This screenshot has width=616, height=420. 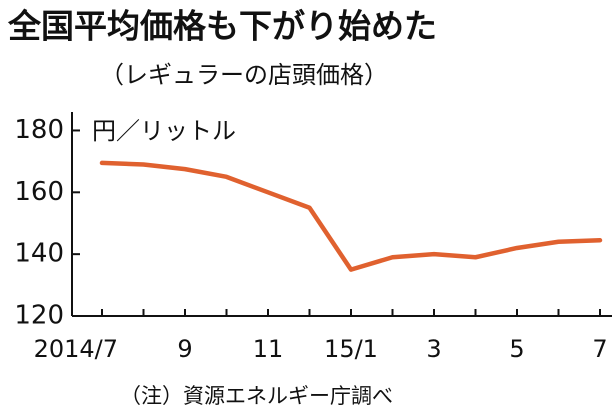 I want to click on x-tick-label: 3, so click(x=433, y=349).